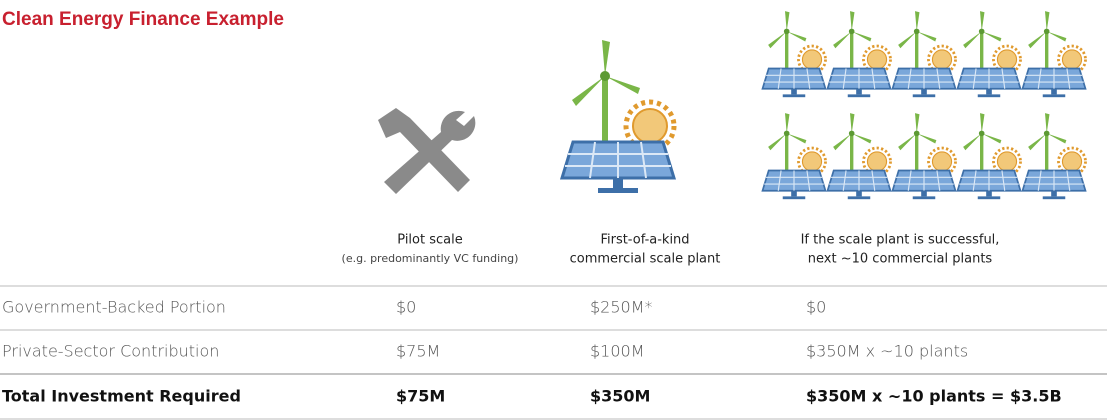 The height and width of the screenshot is (420, 1107). What do you see at coordinates (887, 351) in the screenshot?
I see `cell: $350M x ~10 plants` at bounding box center [887, 351].